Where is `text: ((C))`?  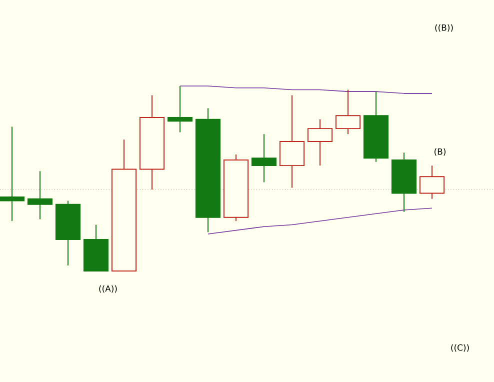
text: ((C)) is located at coordinates (460, 348).